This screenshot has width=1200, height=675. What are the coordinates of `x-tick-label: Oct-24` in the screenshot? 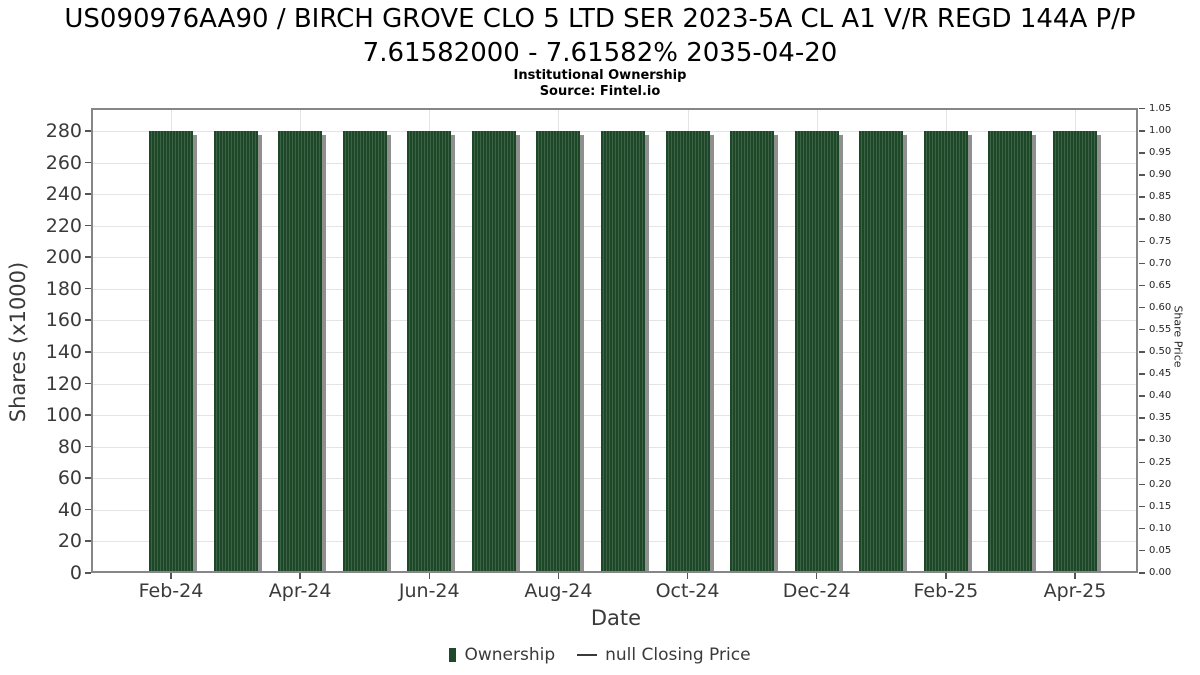 It's located at (687, 591).